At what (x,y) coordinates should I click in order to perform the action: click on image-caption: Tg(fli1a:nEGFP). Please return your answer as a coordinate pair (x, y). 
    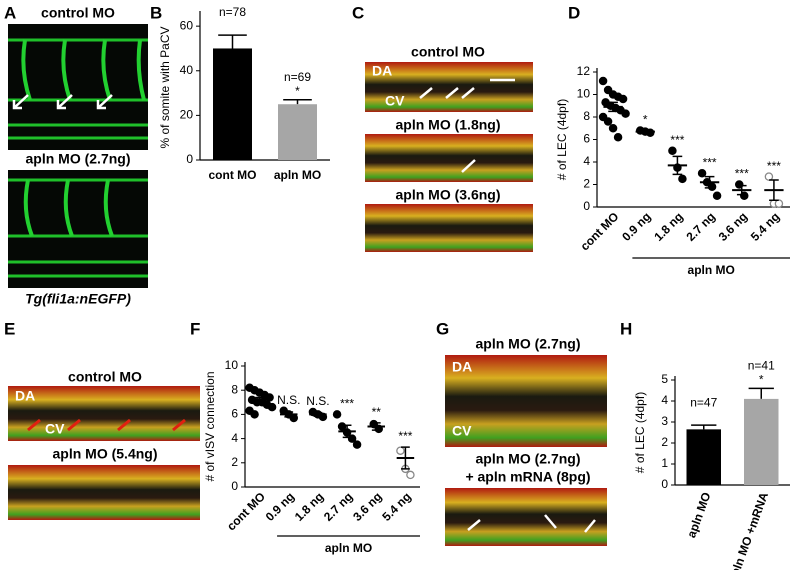
    Looking at the image, I should click on (78, 299).